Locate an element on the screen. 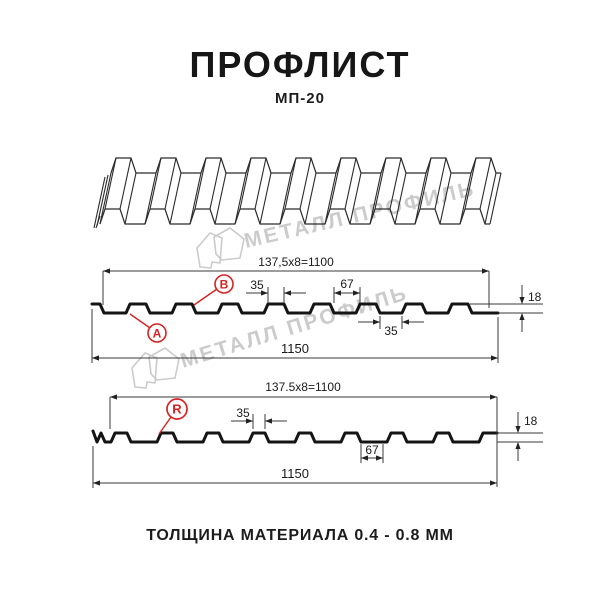 Image resolution: width=600 pixels, height=600 pixels. callout-a: A is located at coordinates (148, 328).